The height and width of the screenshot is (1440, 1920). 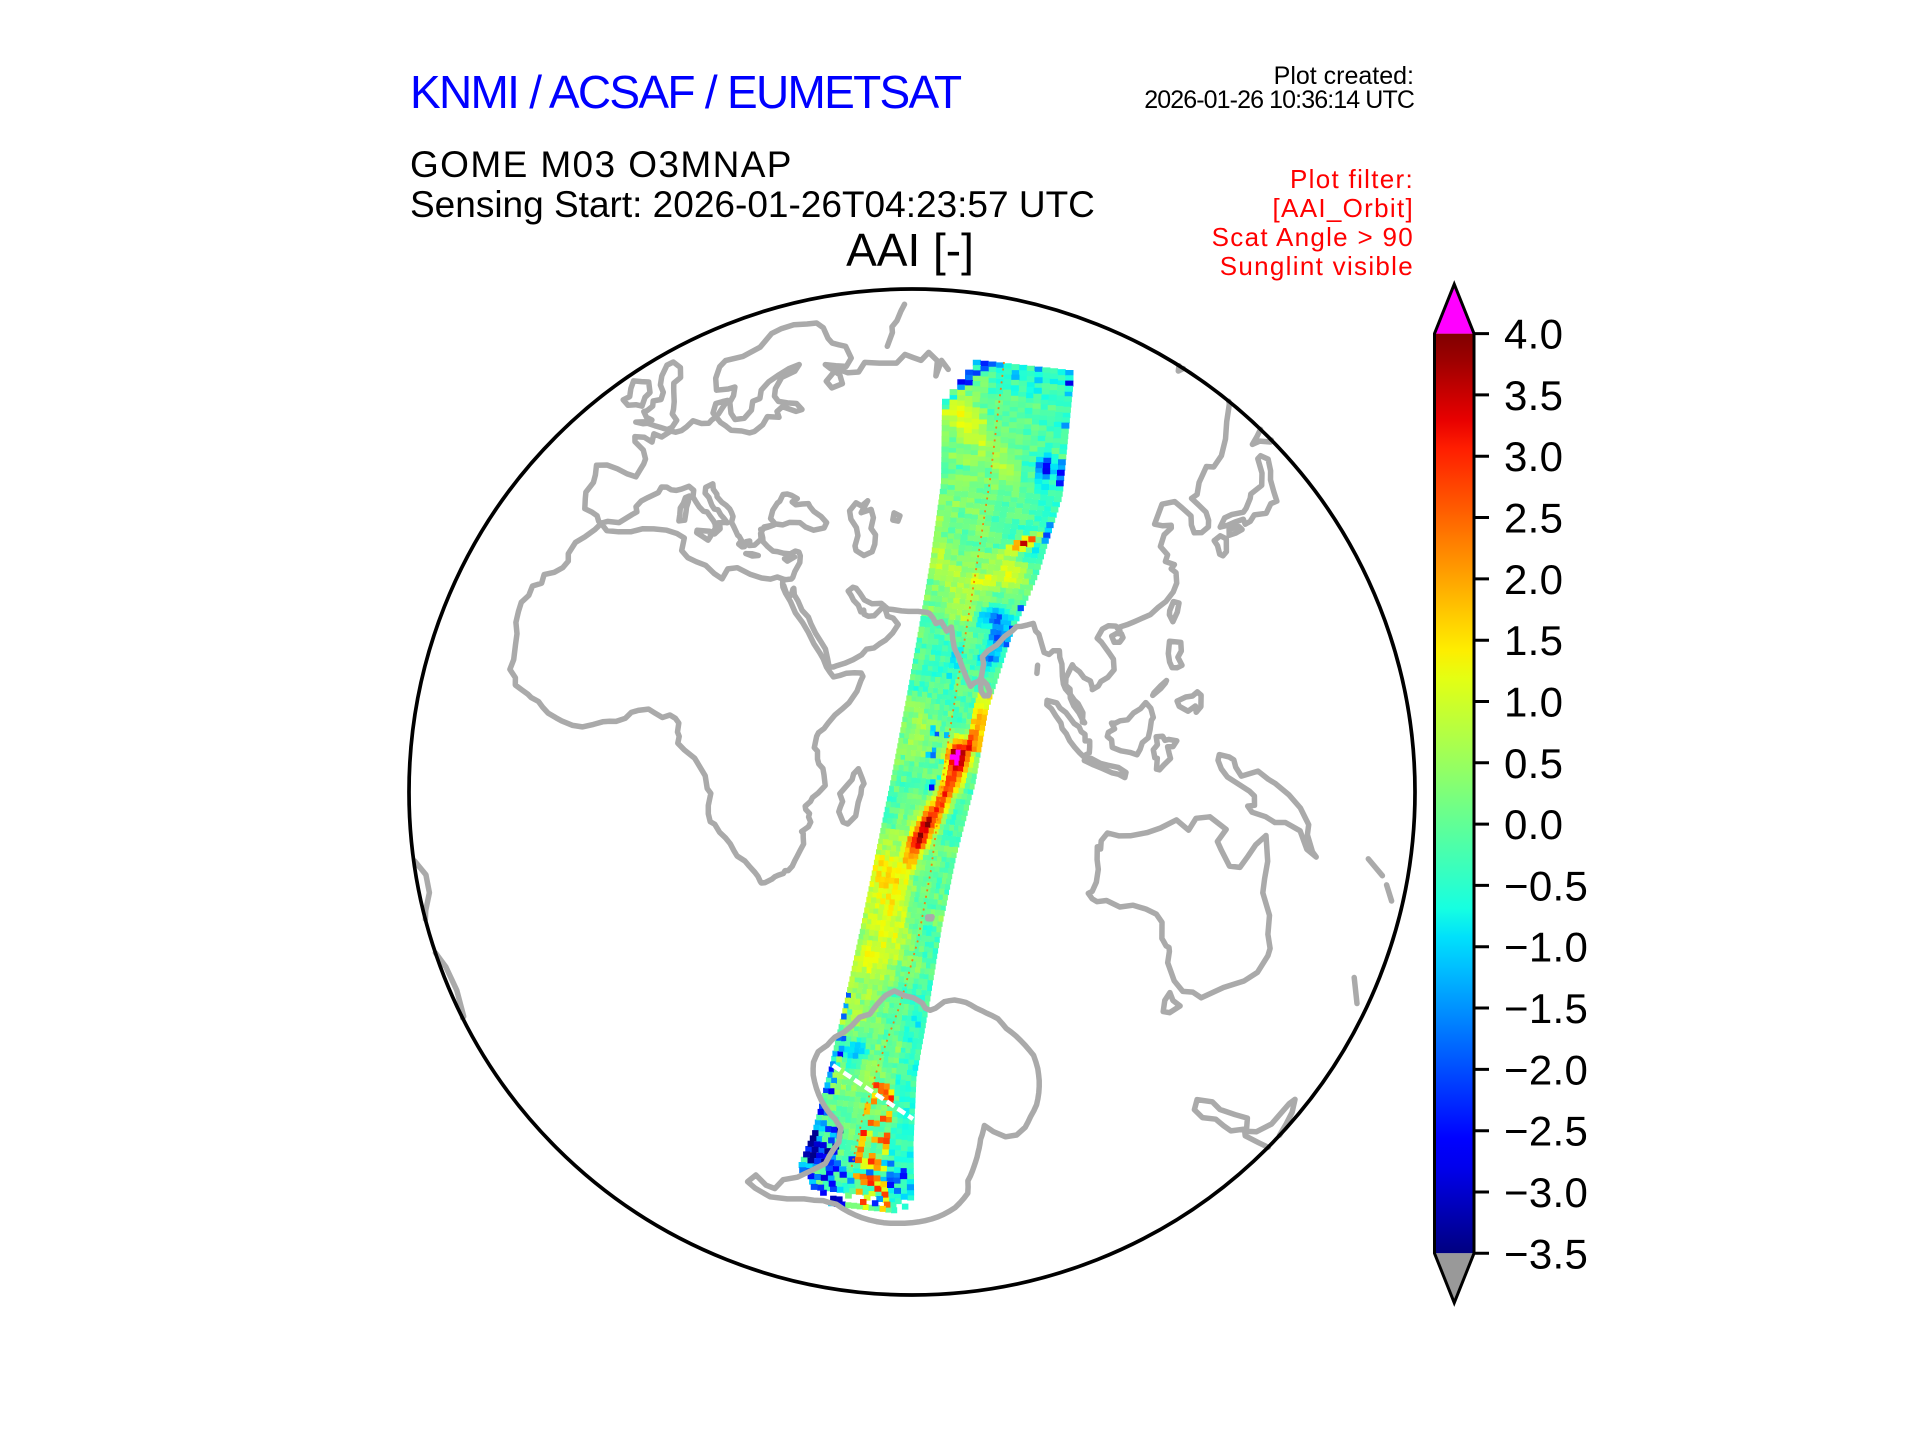 I want to click on svg-text: 3.5, so click(x=1533, y=395).